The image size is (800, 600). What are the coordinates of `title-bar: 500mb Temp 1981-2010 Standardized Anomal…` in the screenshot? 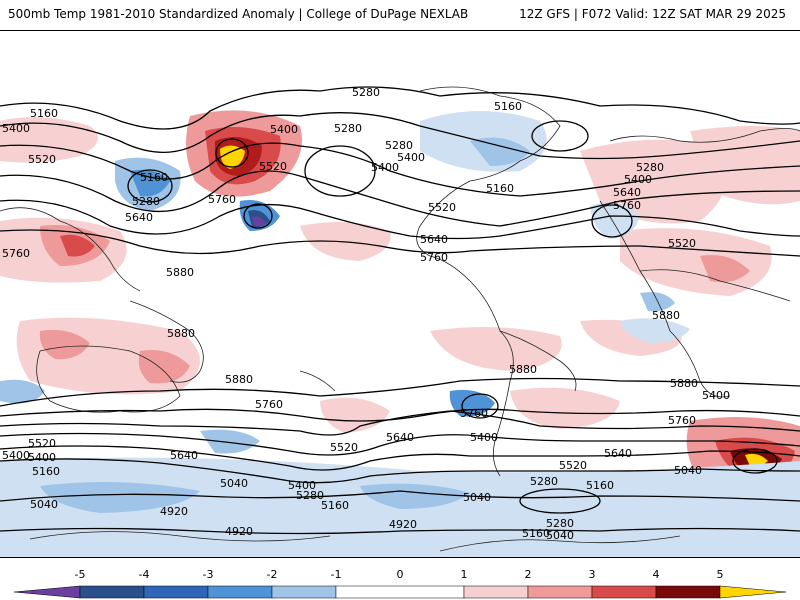 It's located at (400, 14).